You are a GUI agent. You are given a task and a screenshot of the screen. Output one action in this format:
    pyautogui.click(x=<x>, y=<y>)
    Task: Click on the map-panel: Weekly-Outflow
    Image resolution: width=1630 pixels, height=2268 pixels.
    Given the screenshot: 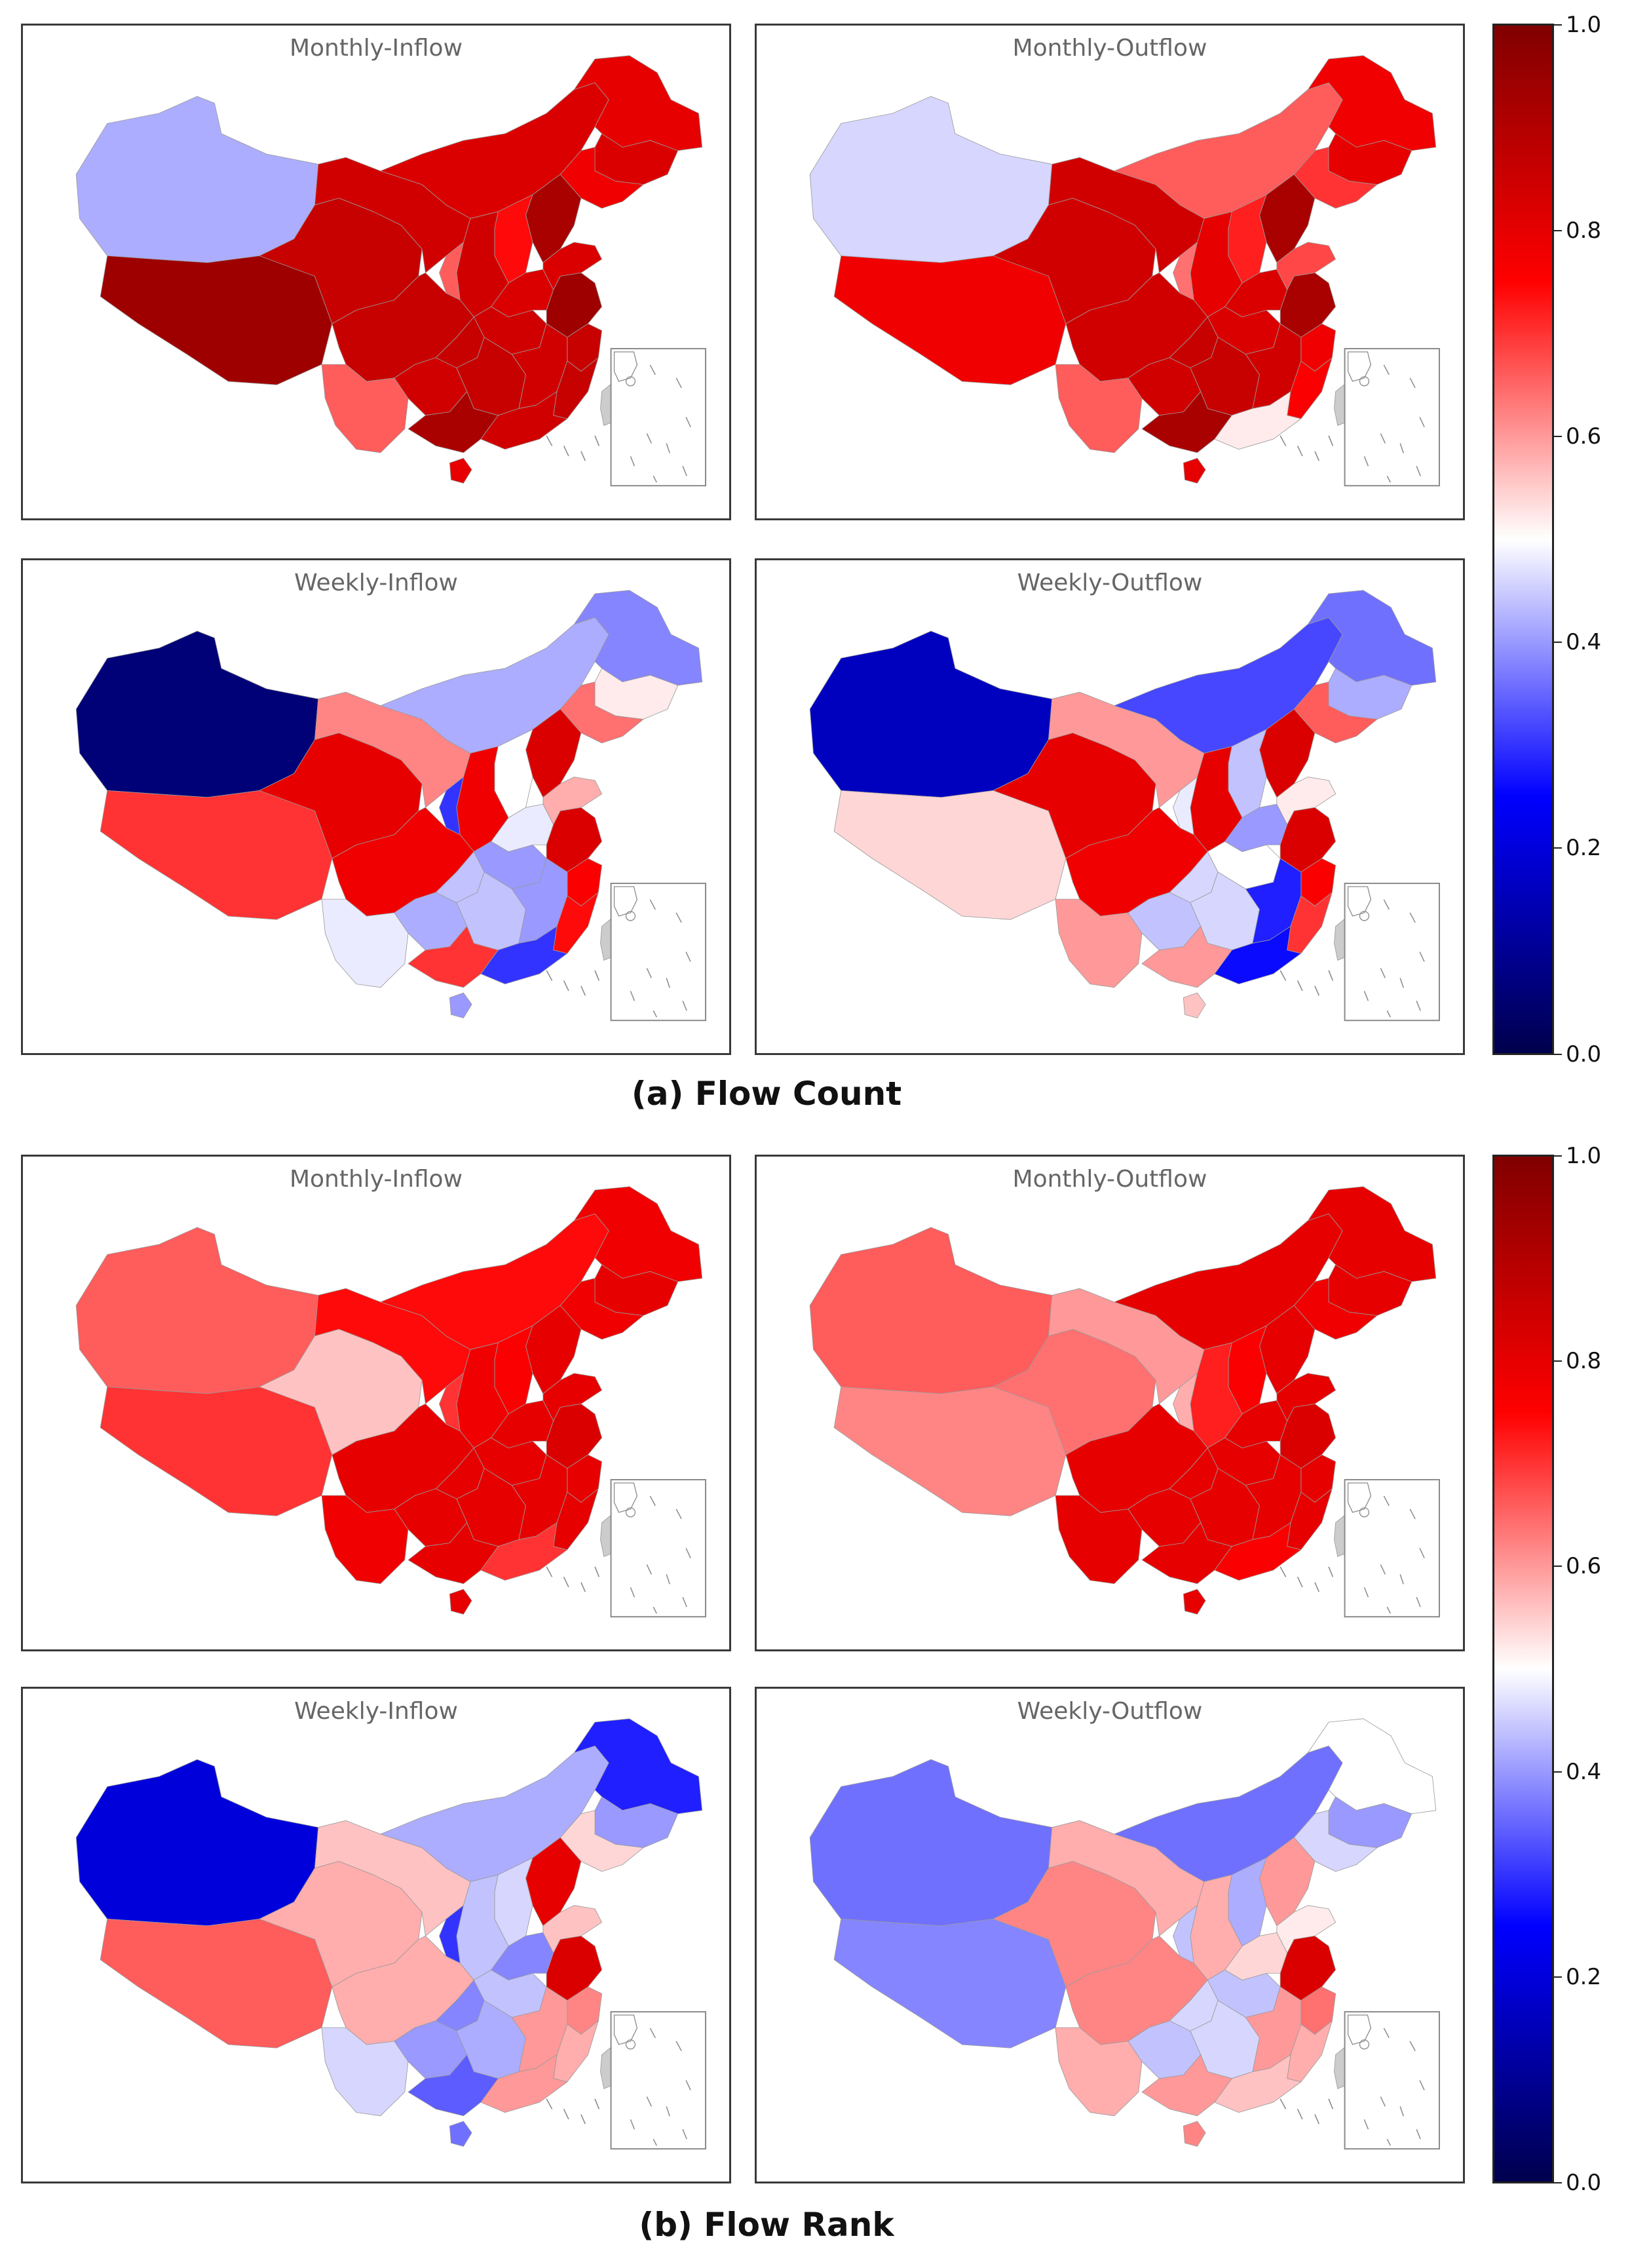 What is the action you would take?
    pyautogui.click(x=1110, y=1935)
    